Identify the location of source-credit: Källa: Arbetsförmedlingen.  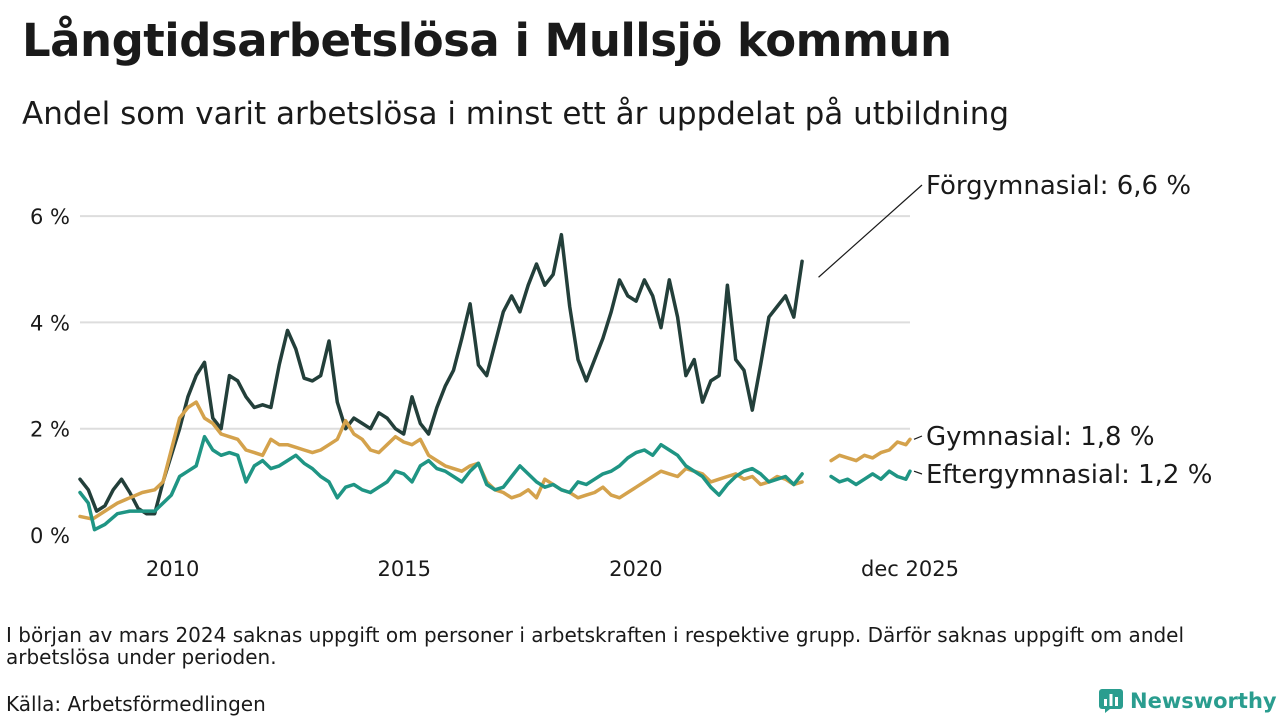
(136, 704).